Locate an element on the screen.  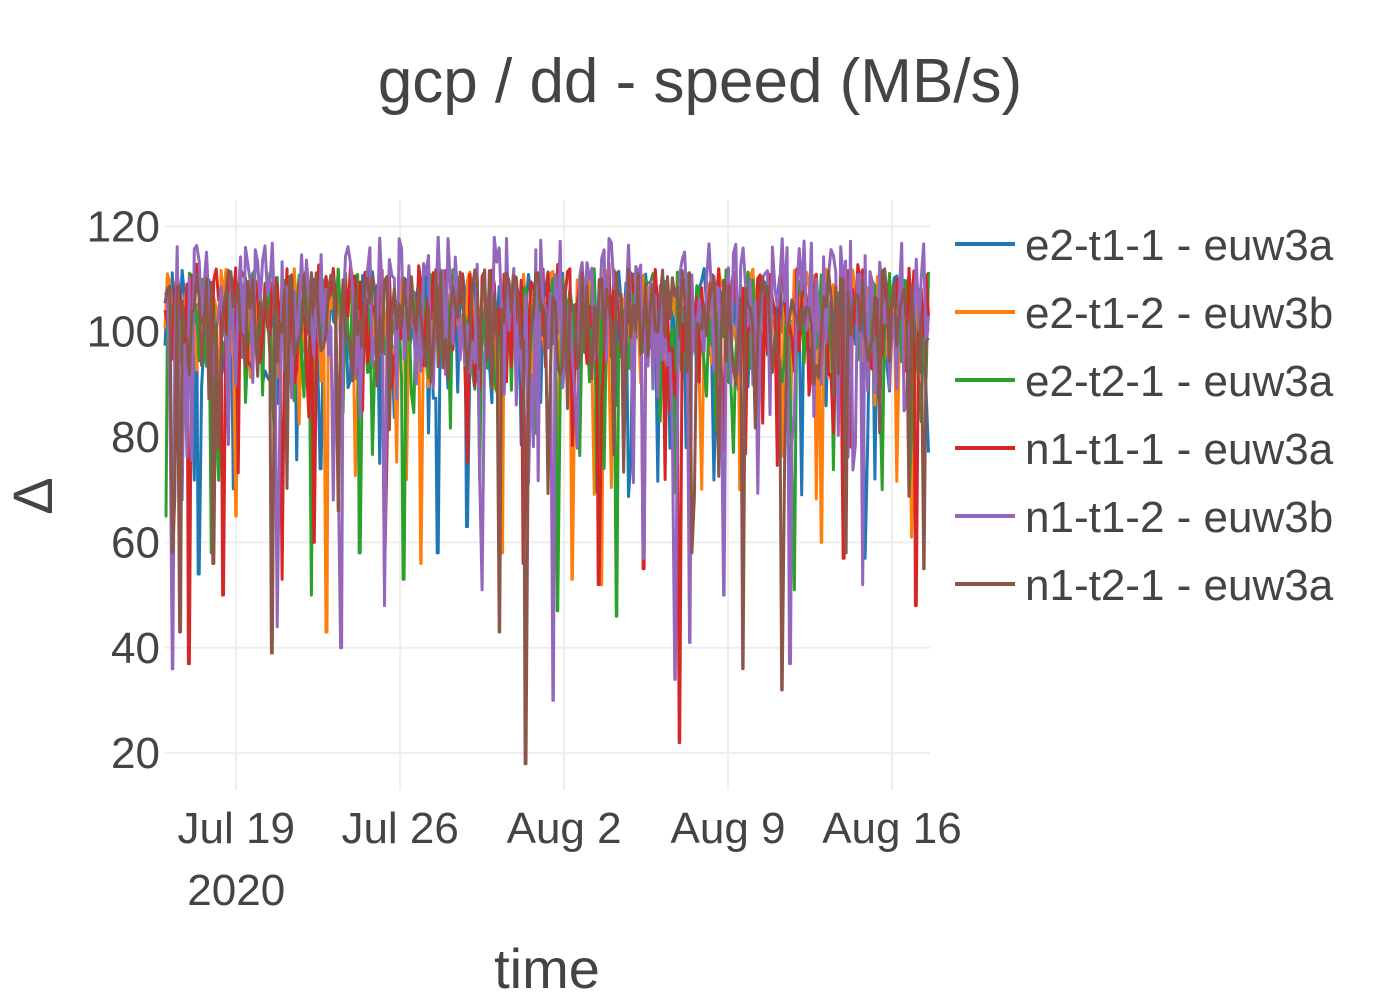
y-tick-label: 40 is located at coordinates (135, 648).